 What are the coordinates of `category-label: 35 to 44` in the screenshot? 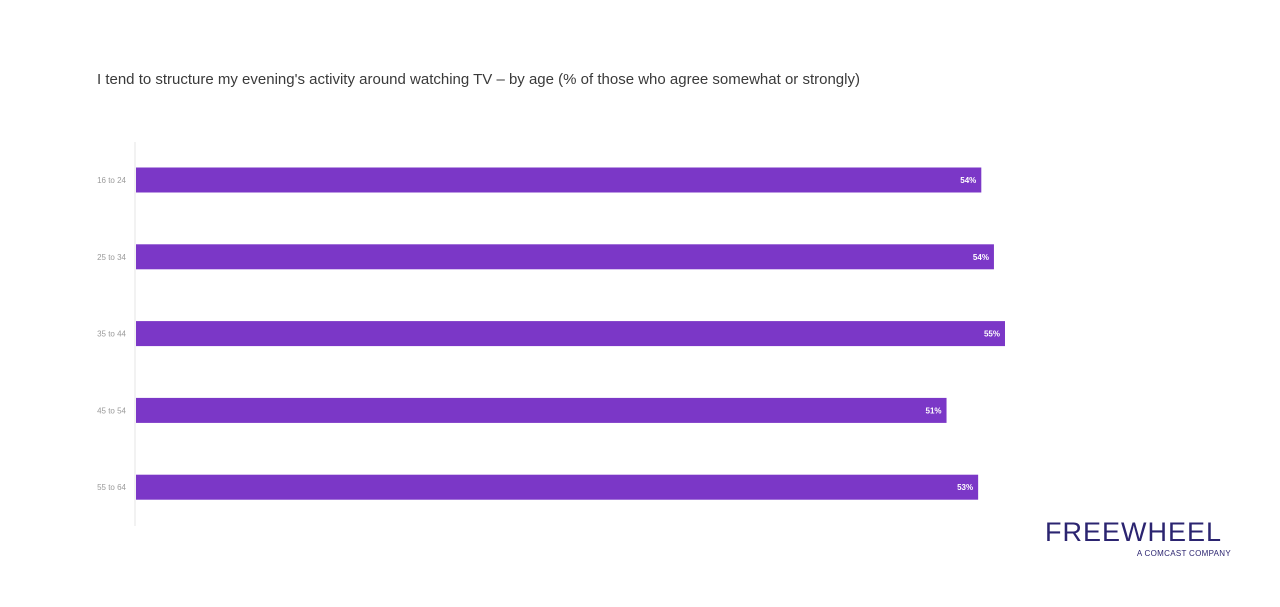 It's located at (111, 334).